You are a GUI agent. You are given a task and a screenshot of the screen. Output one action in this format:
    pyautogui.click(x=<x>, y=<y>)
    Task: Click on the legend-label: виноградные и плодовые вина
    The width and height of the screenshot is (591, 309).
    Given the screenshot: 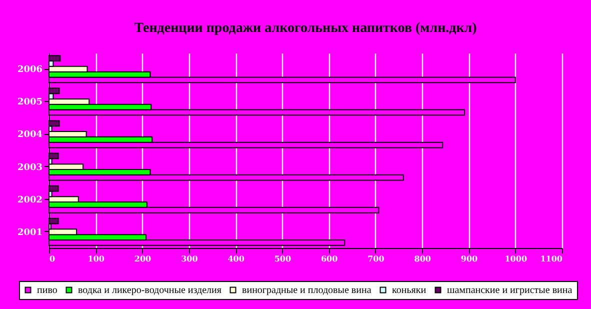 What is the action you would take?
    pyautogui.click(x=307, y=290)
    